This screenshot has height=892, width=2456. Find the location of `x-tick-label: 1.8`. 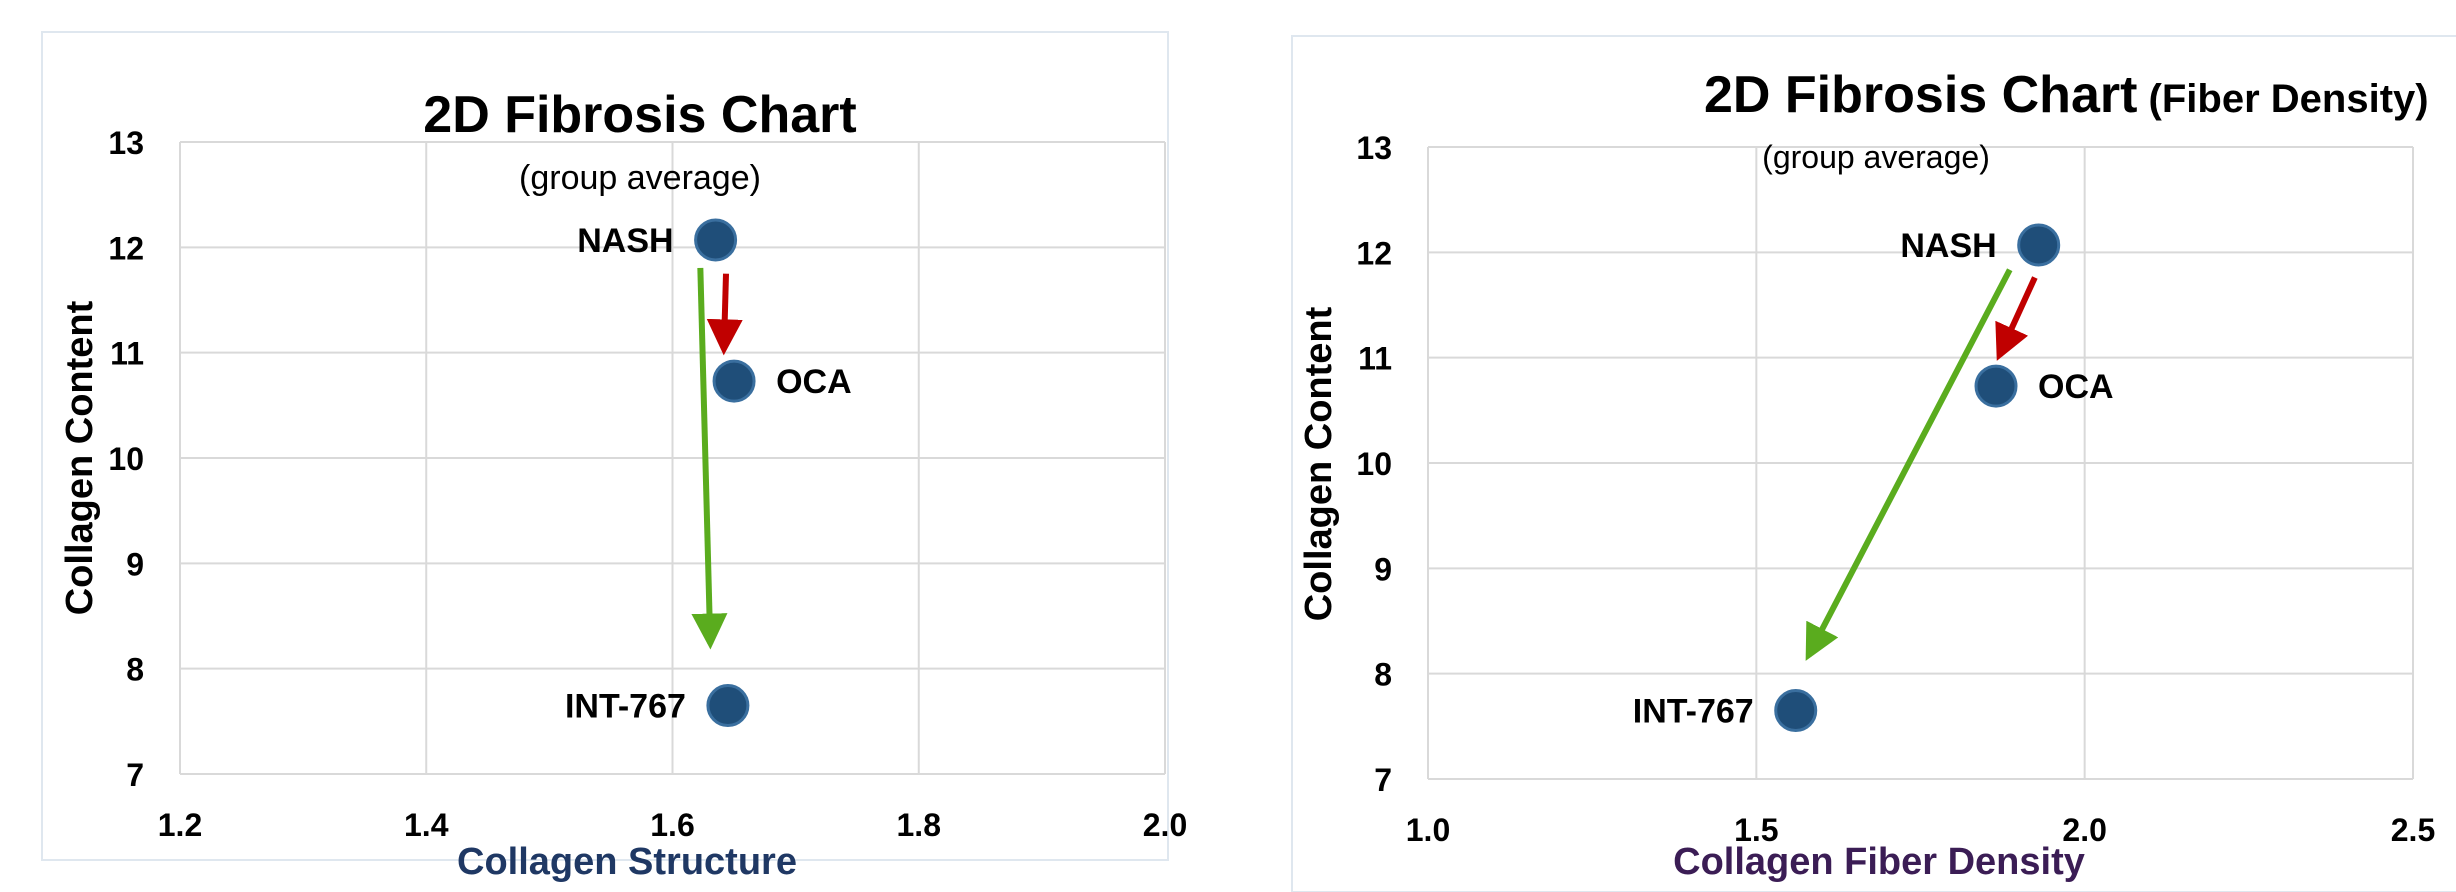

x-tick-label: 1.8 is located at coordinates (919, 825).